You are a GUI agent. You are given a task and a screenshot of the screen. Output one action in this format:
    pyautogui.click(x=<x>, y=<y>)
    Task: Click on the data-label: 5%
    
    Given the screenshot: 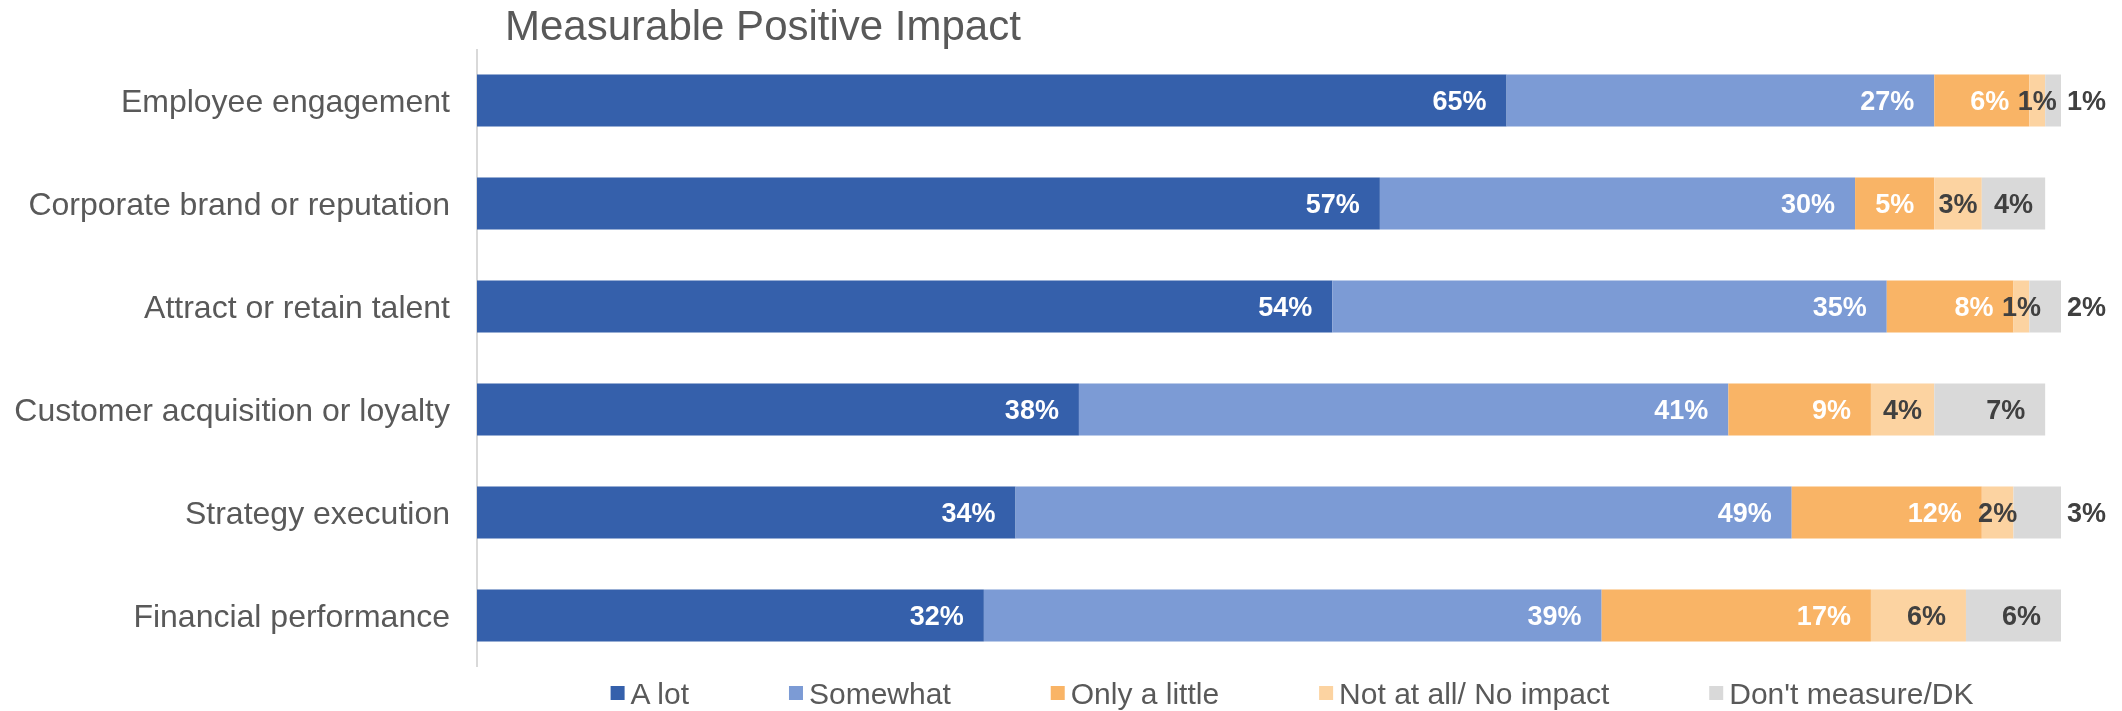 What is the action you would take?
    pyautogui.click(x=1895, y=203)
    